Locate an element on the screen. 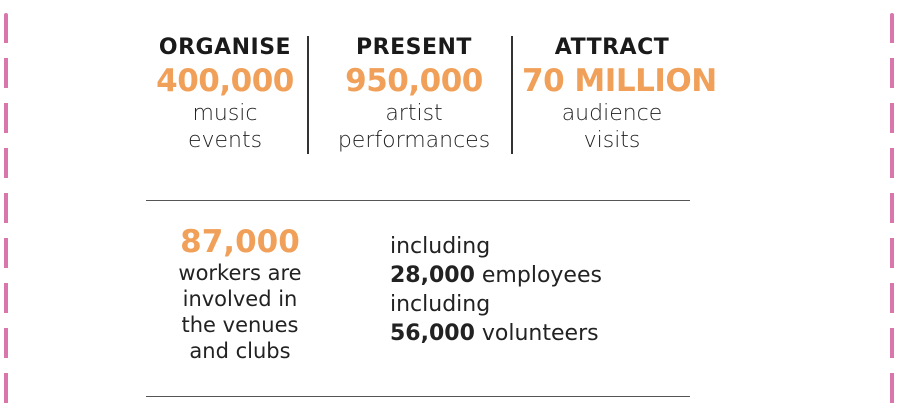 This screenshot has width=900, height=413. stat-desc-line: music is located at coordinates (225, 113).